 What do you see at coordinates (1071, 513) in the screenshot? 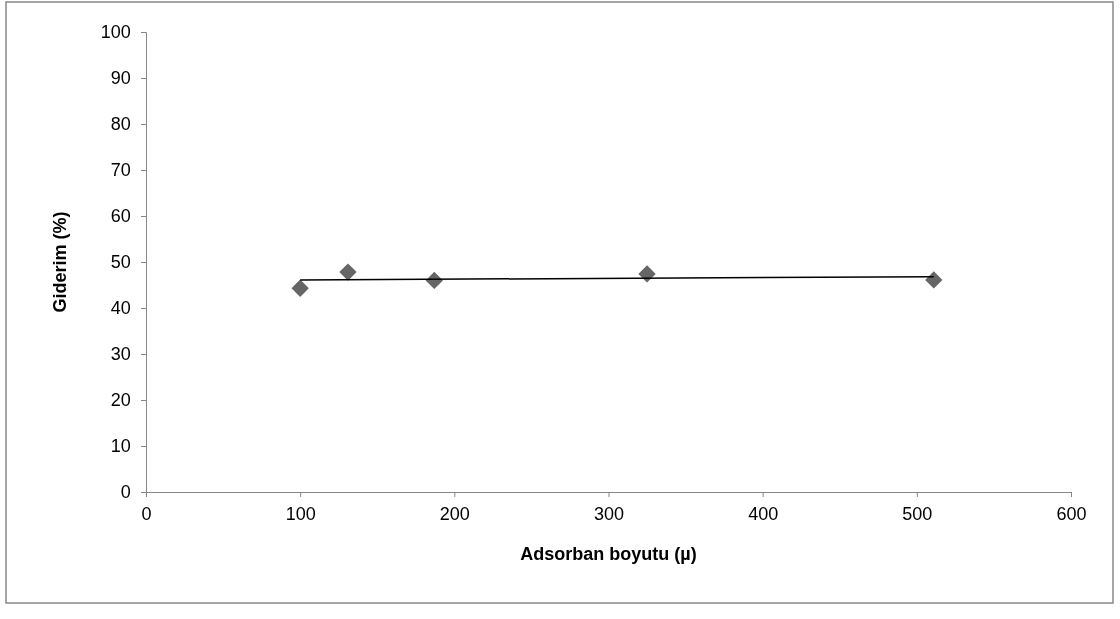
I see `x-tick-label: 600` at bounding box center [1071, 513].